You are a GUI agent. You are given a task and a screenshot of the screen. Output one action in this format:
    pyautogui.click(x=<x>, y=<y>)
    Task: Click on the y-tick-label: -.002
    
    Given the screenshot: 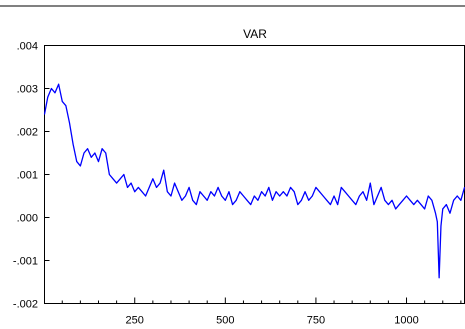 What is the action you would take?
    pyautogui.click(x=25, y=305)
    